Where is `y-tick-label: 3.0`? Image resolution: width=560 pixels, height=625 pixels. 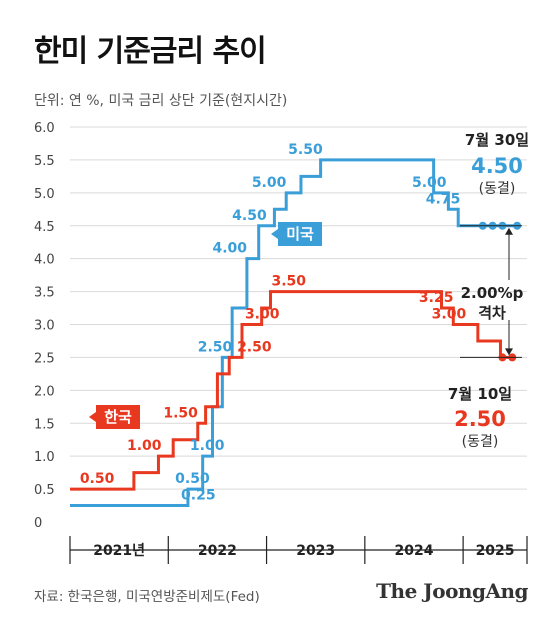 y-tick-label: 3.0 is located at coordinates (44, 326).